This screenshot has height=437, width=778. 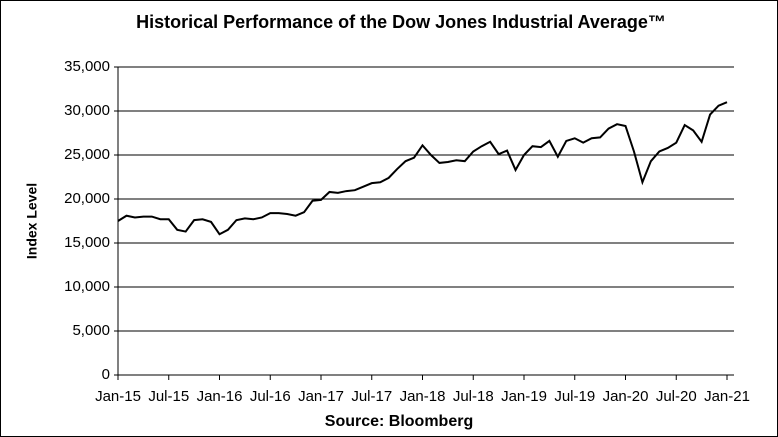 What do you see at coordinates (87, 66) in the screenshot?
I see `y-tick-label: 35,000` at bounding box center [87, 66].